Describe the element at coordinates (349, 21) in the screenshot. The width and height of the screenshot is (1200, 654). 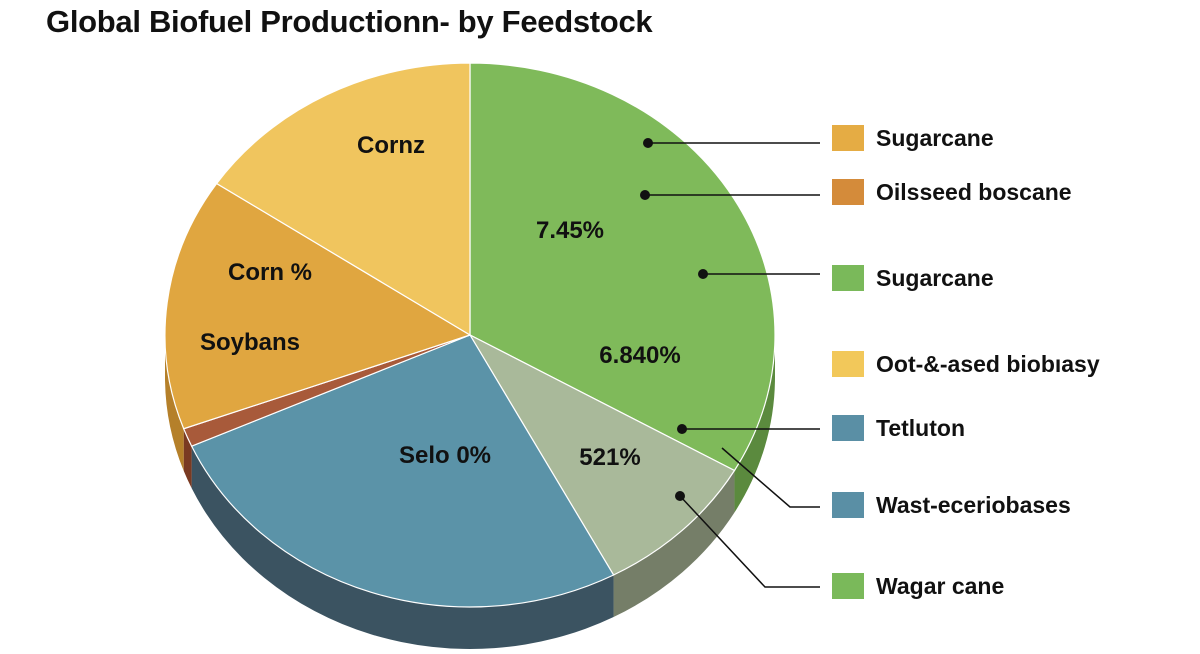
I see `chart-title: Global Biofuel Productionn- by Feedstock` at that location.